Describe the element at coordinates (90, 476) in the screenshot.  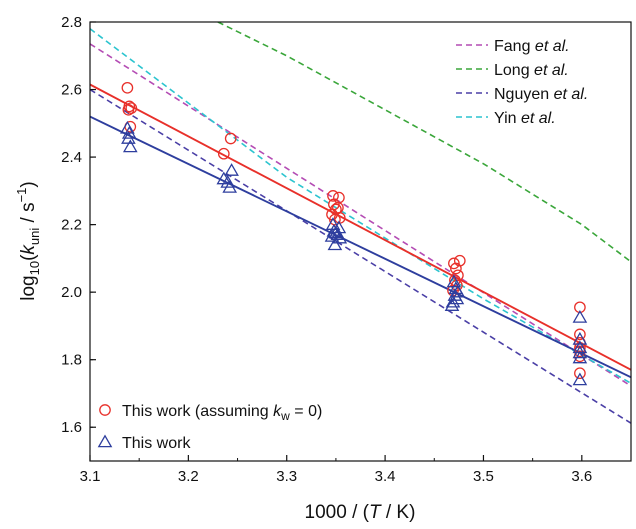
I see `x-tick-label: 3.1` at that location.